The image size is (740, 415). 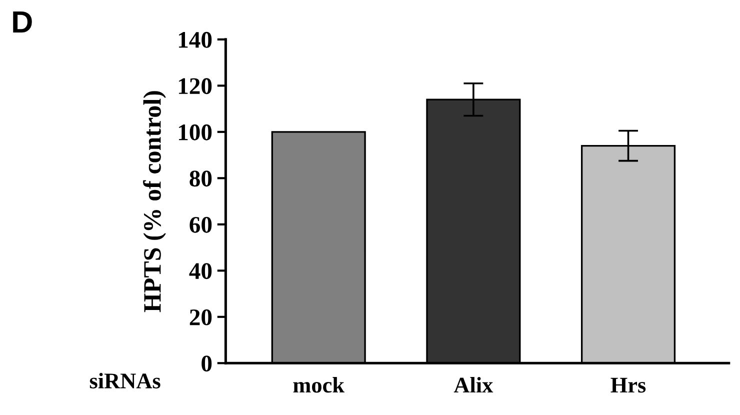 I want to click on y-tick-label: 80, so click(x=201, y=178).